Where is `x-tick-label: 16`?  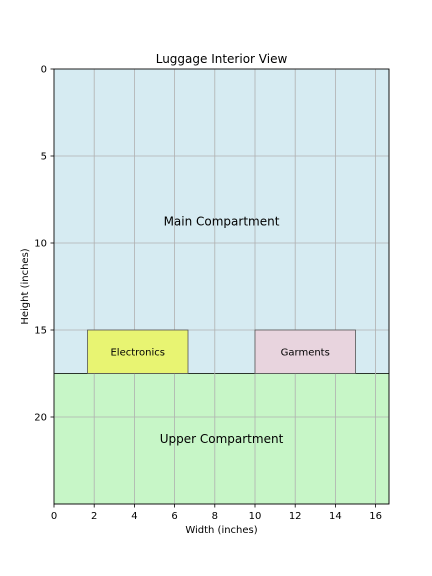
x-tick-label: 16 is located at coordinates (375, 516).